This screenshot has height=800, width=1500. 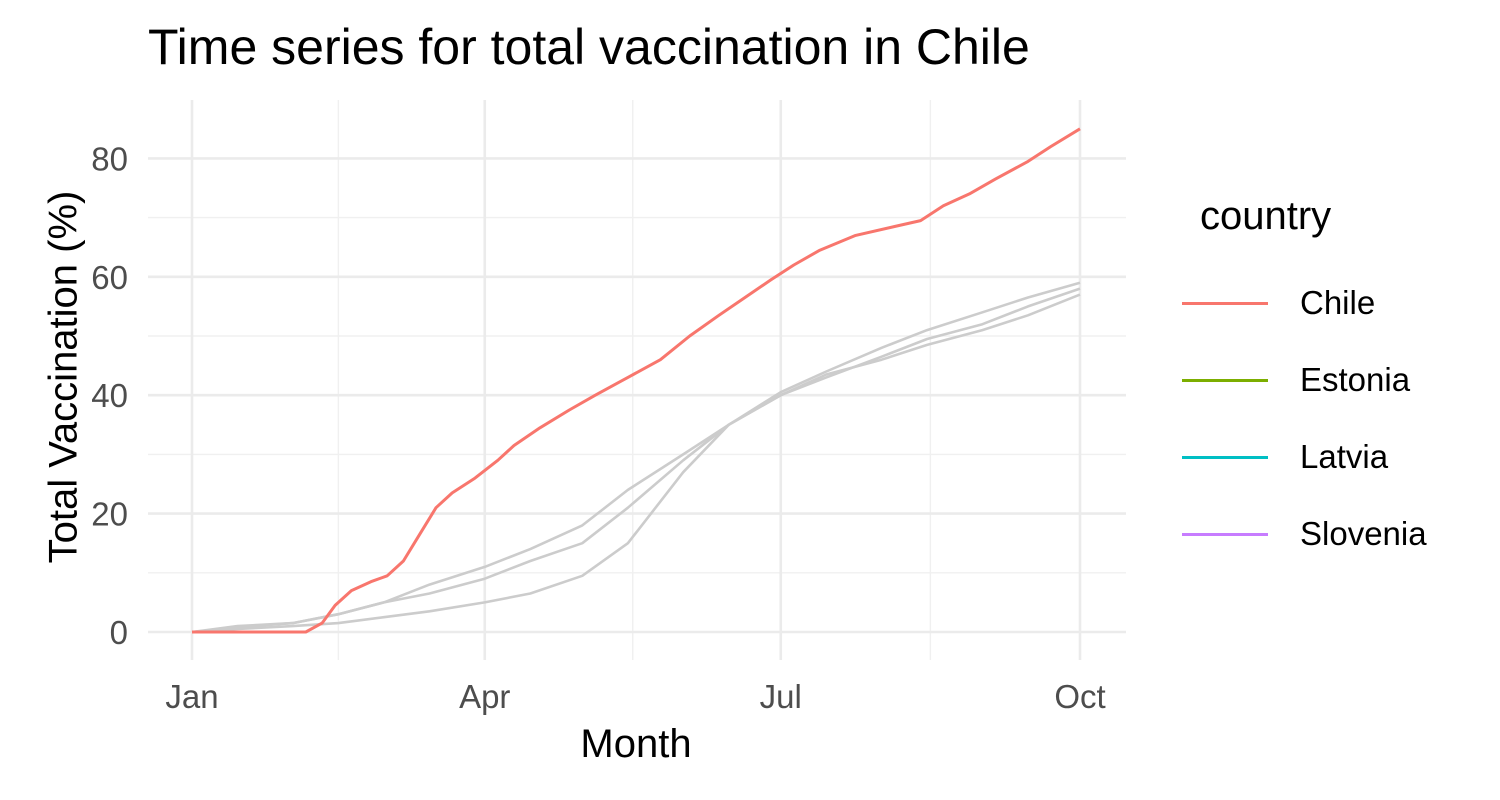 What do you see at coordinates (119, 632) in the screenshot?
I see `y-tick-label: 0` at bounding box center [119, 632].